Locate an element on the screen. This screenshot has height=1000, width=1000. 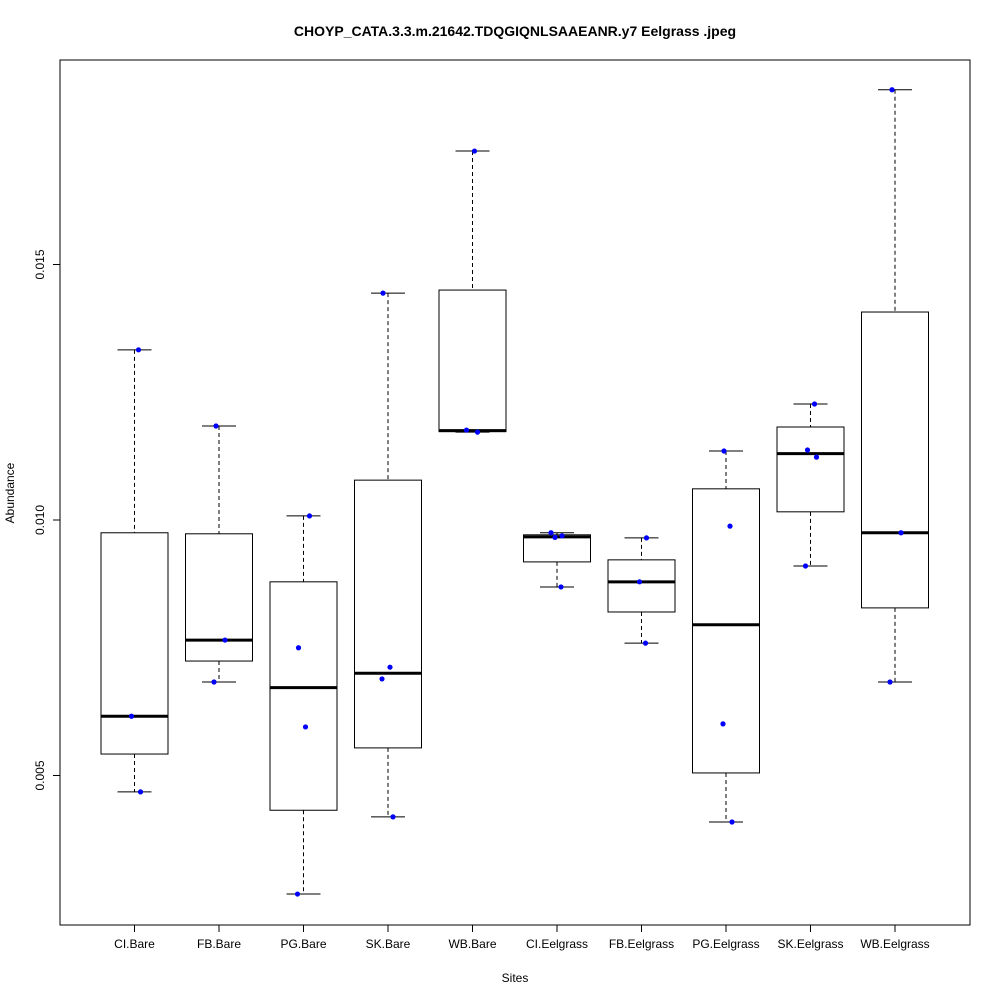
y-axis-label: Abundance is located at coordinates (10, 492).